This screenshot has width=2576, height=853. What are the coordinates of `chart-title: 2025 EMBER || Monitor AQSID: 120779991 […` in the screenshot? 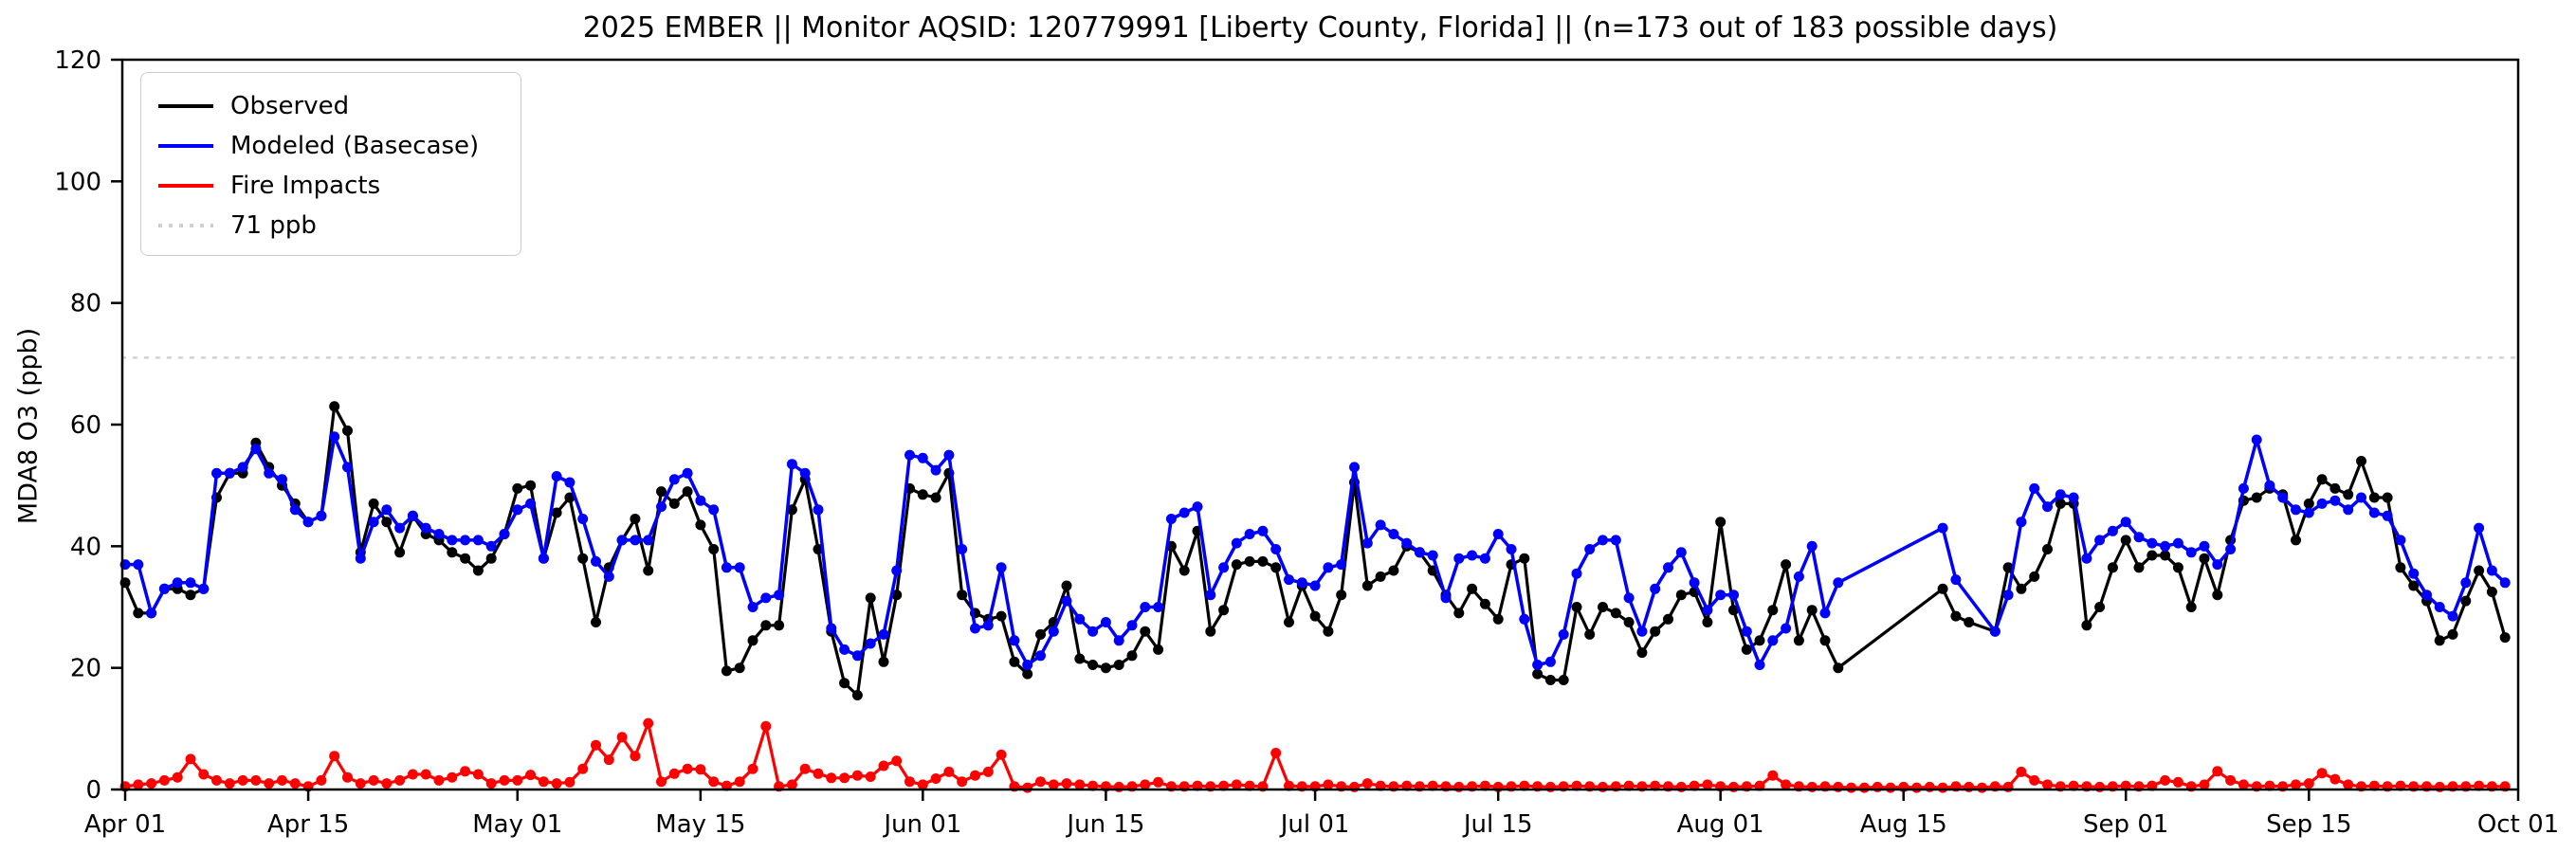 It's located at (1320, 28).